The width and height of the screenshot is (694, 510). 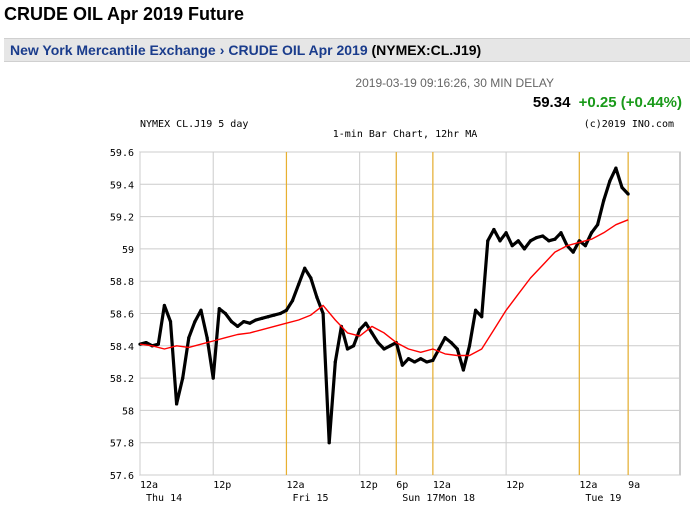 I want to click on chart-header-right: (c)2019 INO.com, so click(x=629, y=124).